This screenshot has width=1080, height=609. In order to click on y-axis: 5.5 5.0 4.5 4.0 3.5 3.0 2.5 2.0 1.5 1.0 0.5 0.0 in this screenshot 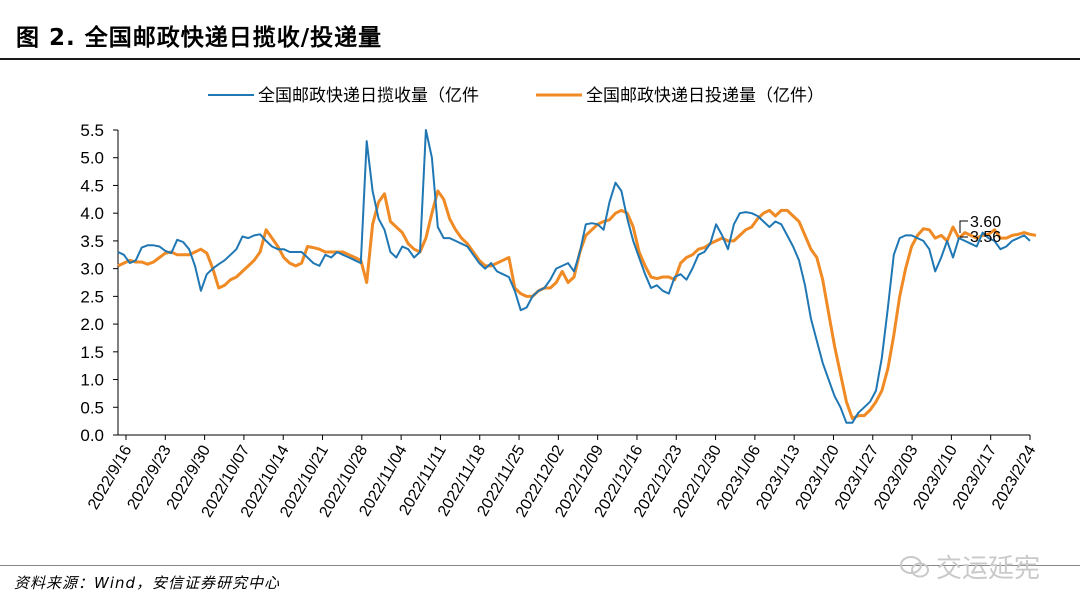, I will do `click(99, 283)`.